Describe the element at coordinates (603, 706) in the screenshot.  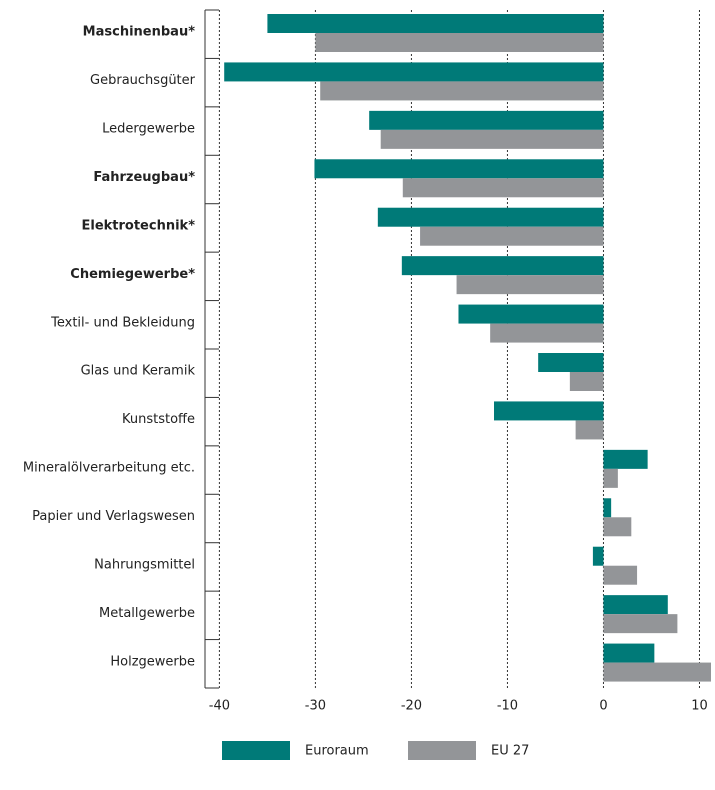
I see `x-tick-label: 0` at that location.